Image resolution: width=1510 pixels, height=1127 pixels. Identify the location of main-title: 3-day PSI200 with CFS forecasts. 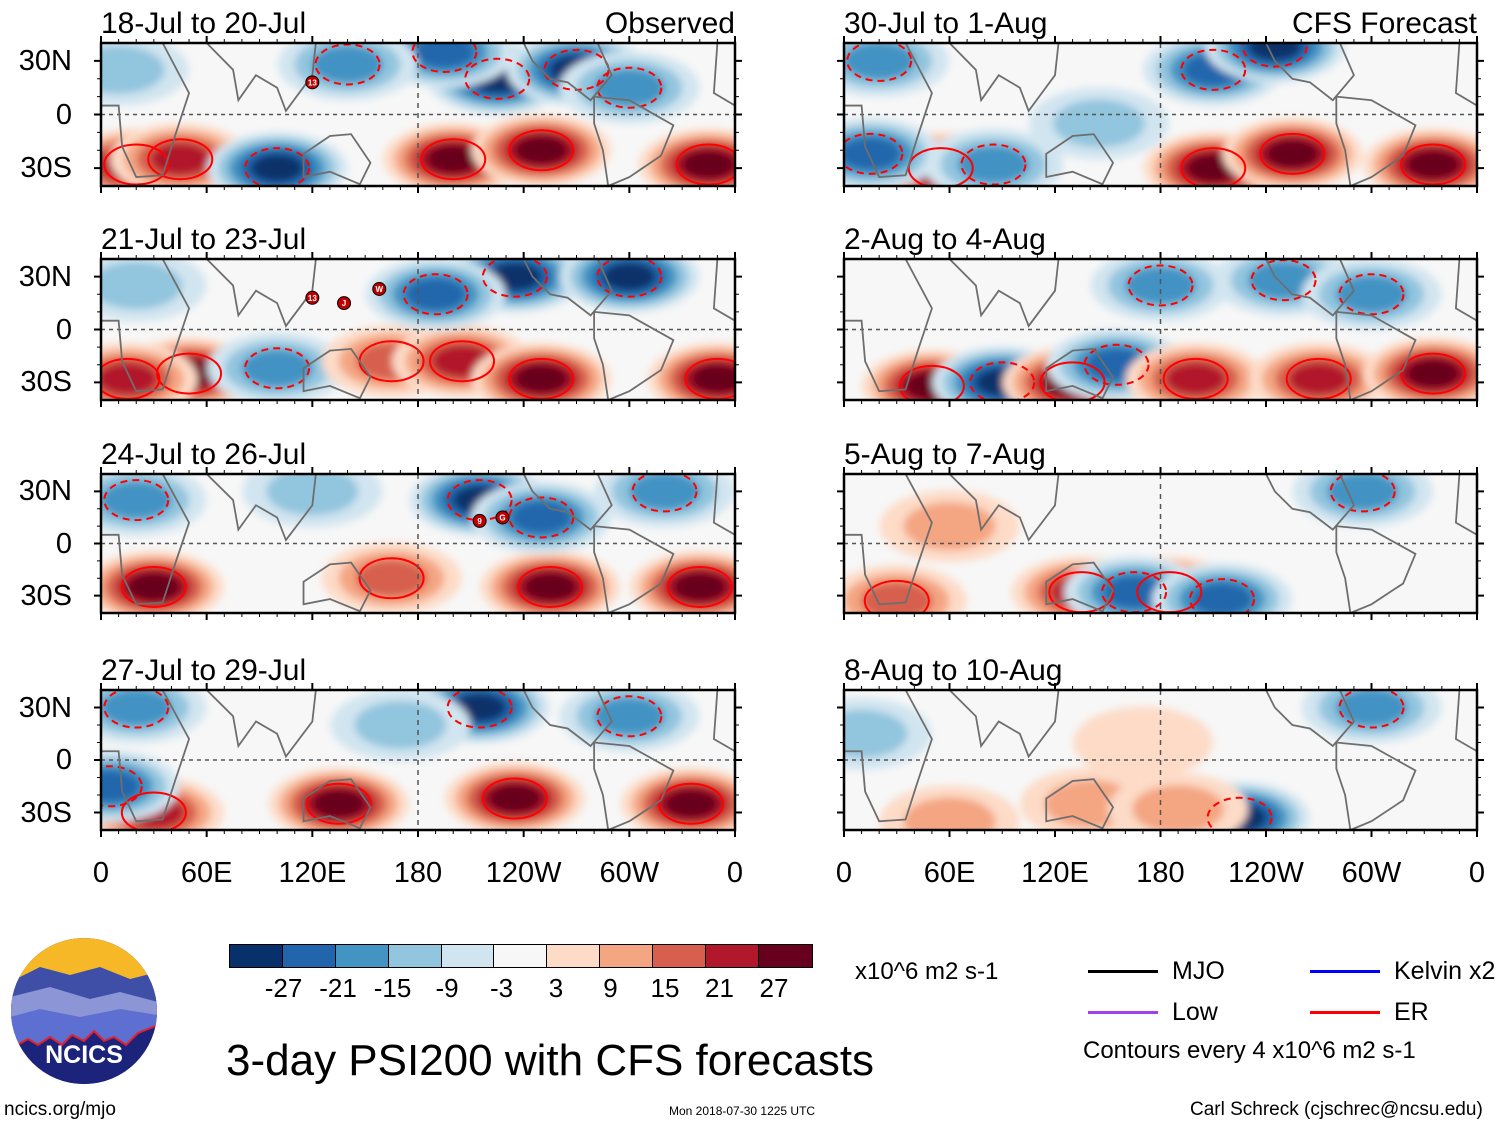
(550, 1060).